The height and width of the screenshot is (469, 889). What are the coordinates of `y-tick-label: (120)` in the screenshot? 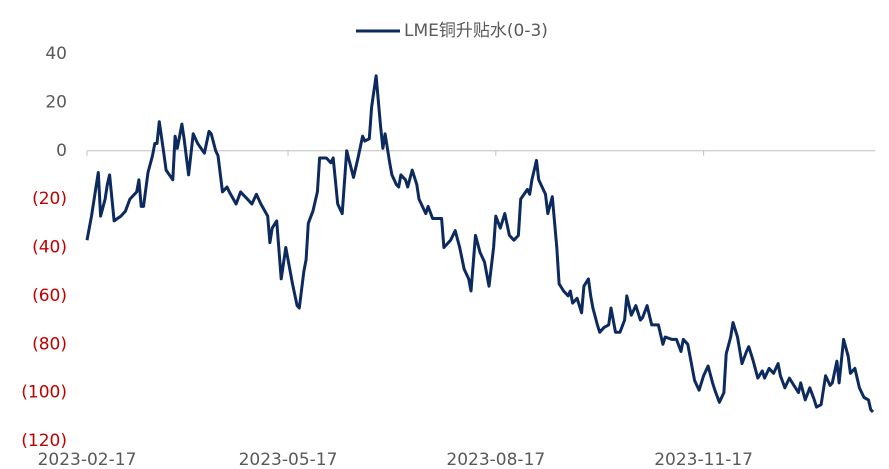 It's located at (44, 441).